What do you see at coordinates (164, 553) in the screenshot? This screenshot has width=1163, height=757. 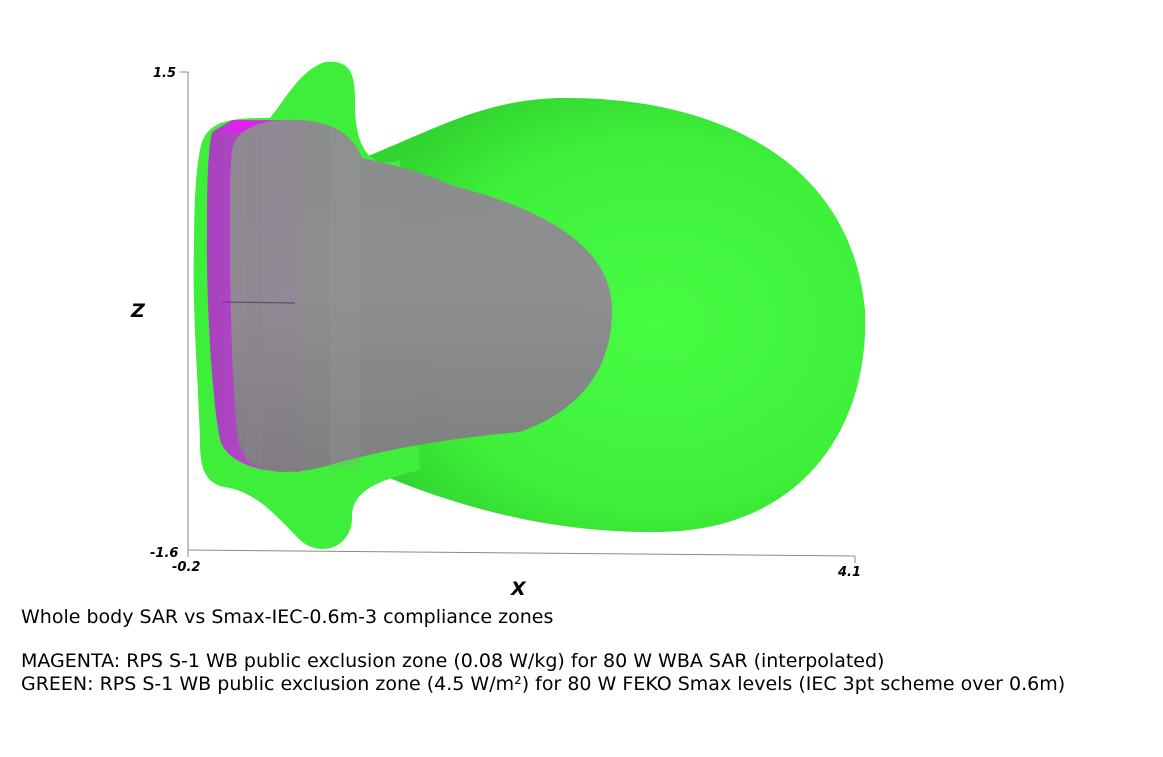 I see `z-tick-bottom: -1.6` at bounding box center [164, 553].